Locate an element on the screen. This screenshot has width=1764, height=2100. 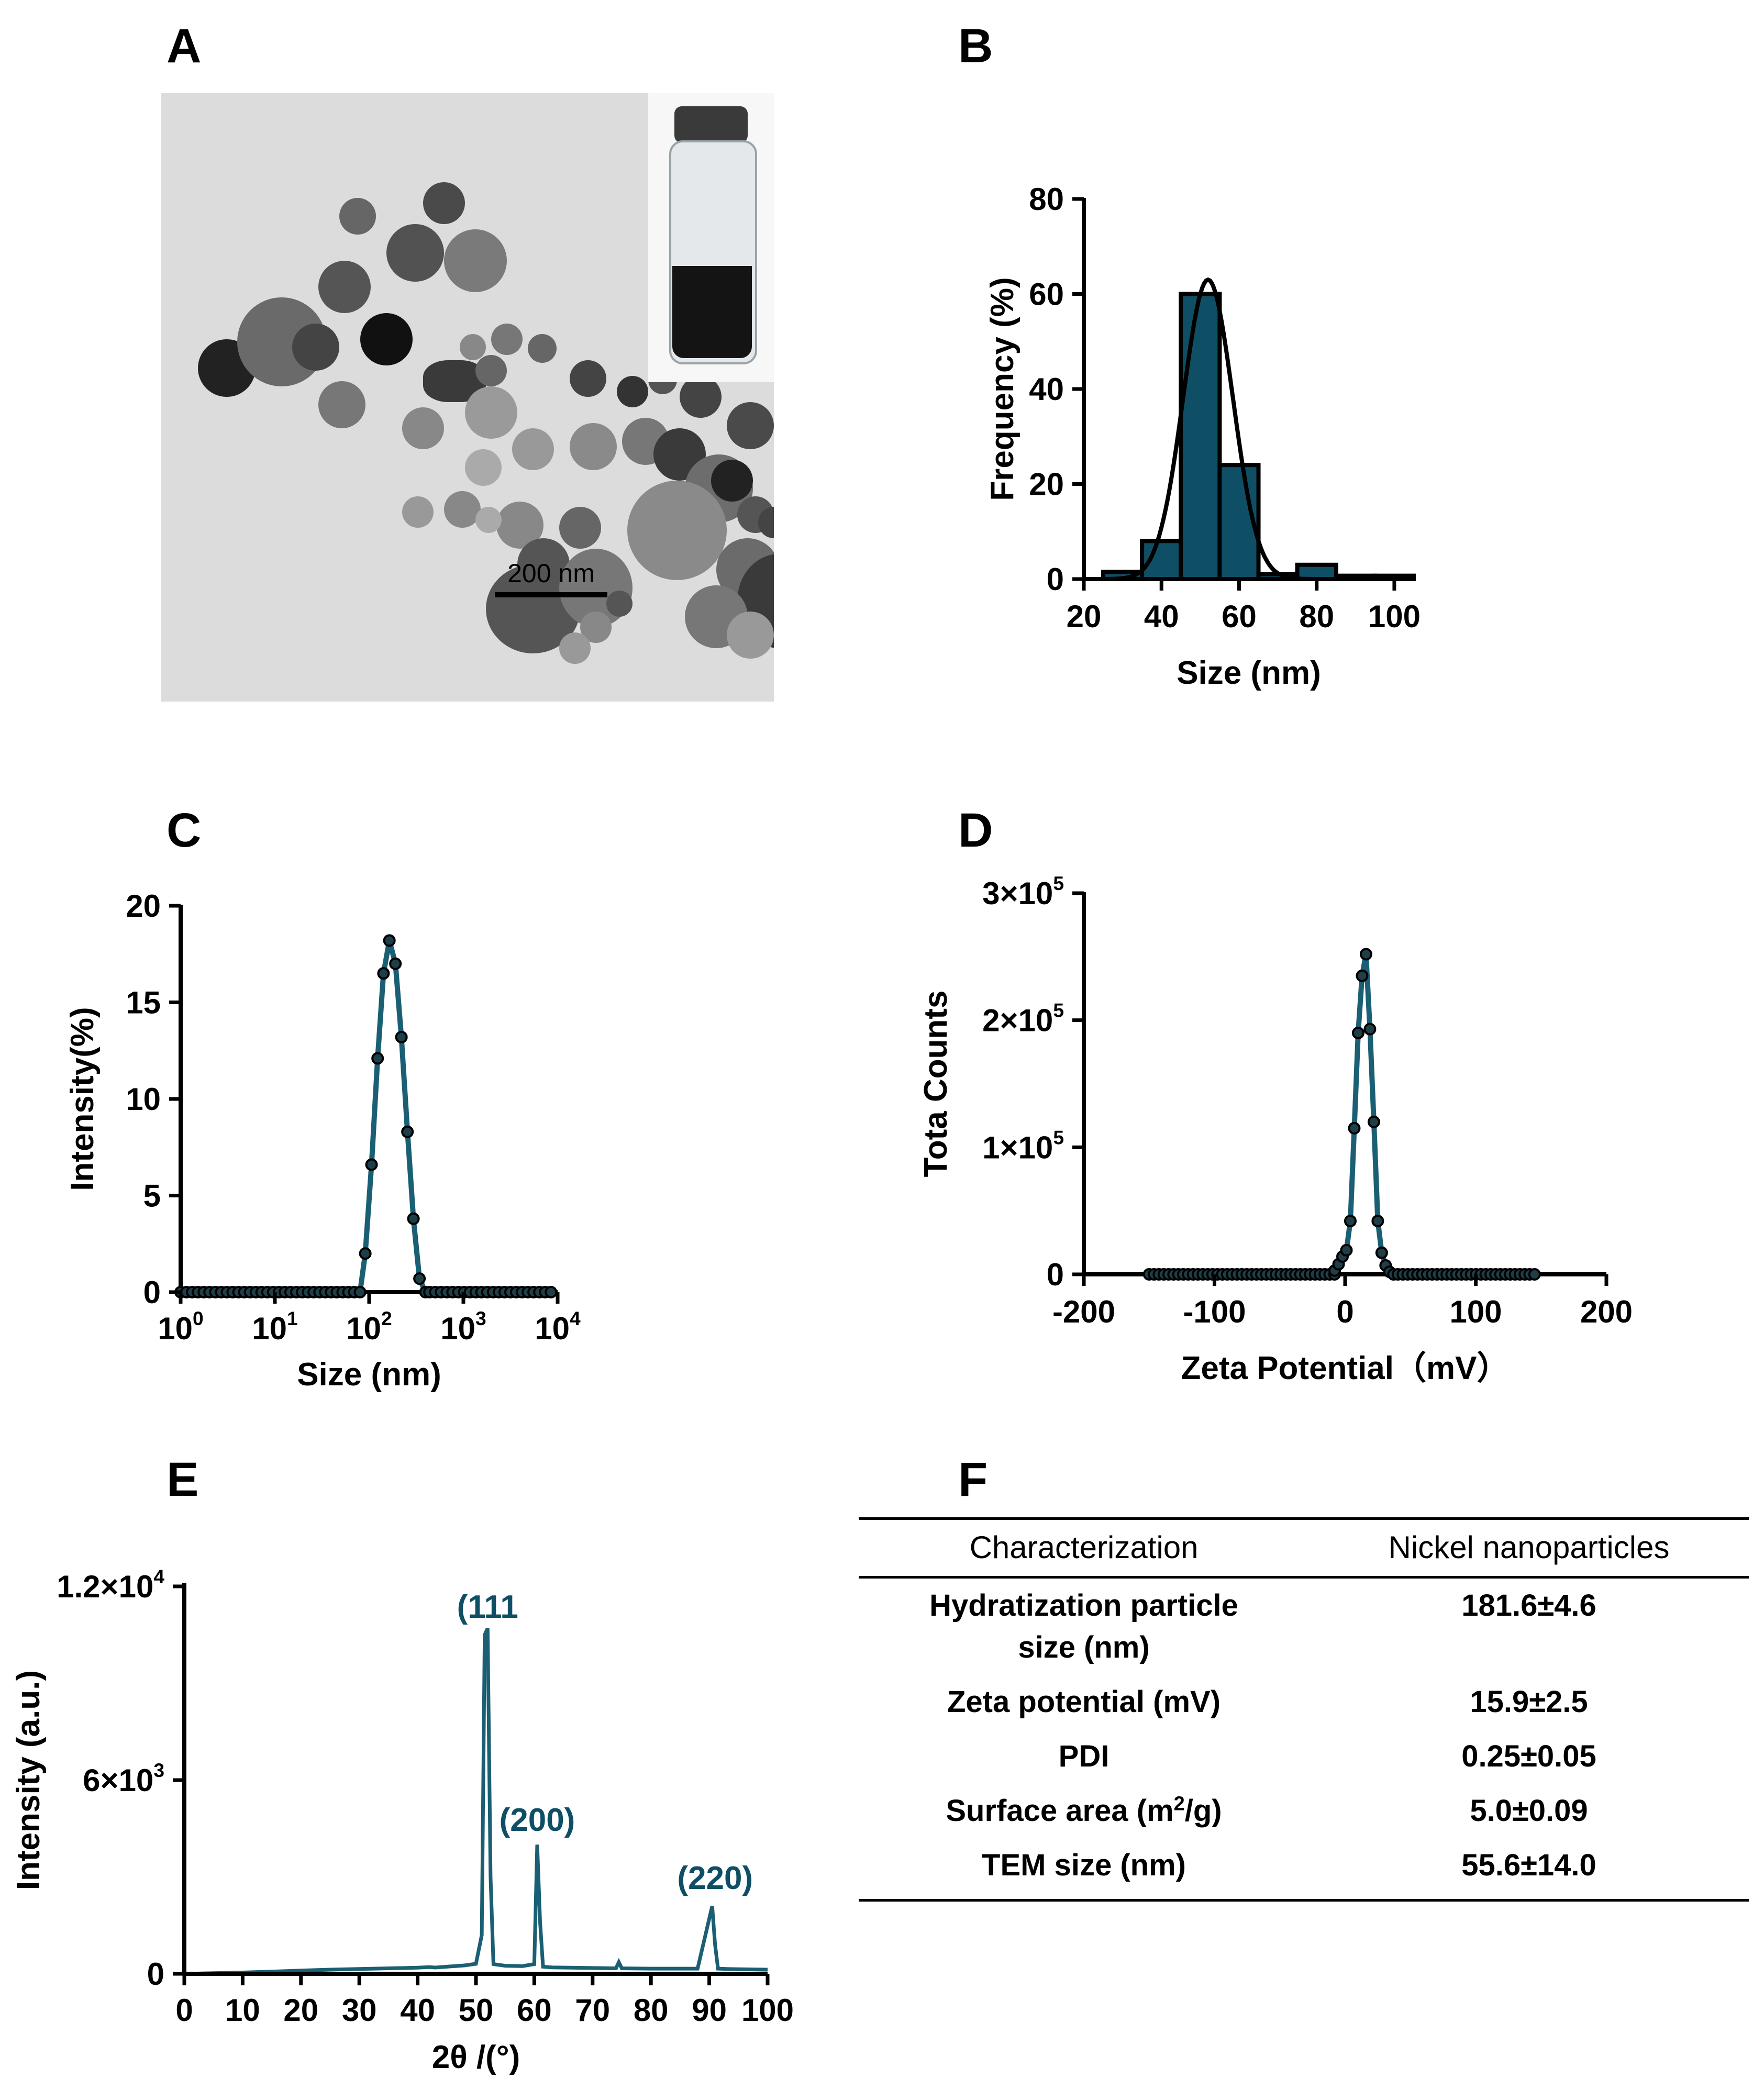
x-axis-title: 2θ /(°) is located at coordinates (476, 2057).